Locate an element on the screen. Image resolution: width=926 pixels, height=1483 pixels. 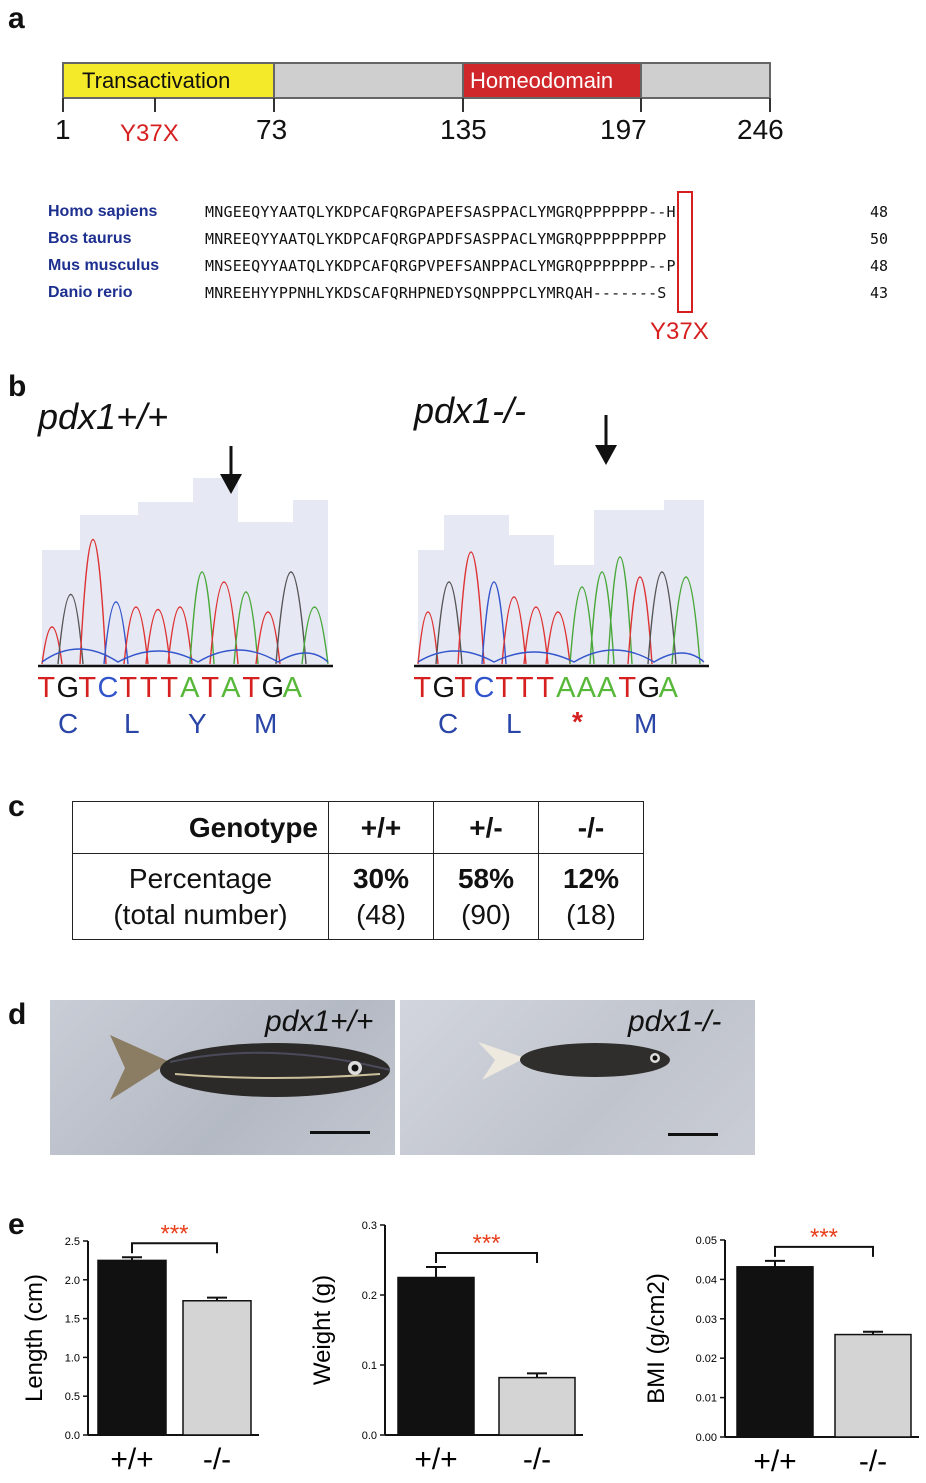
fish-photo-wt: pdx1+/+ is located at coordinates (222, 1077).